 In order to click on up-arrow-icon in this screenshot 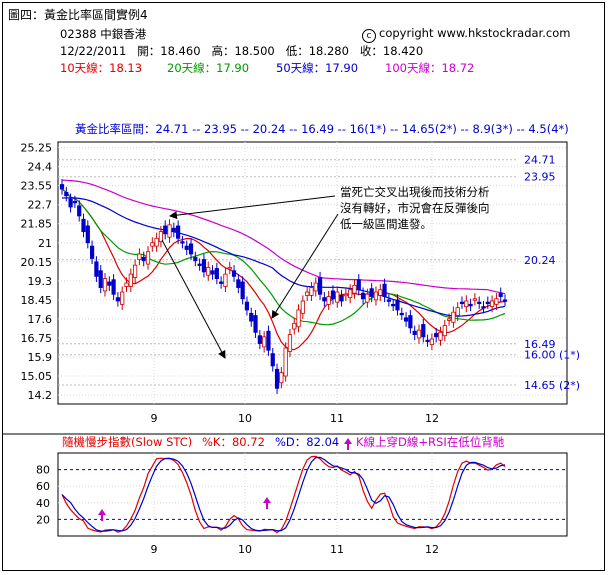, I will do `click(348, 444)`.